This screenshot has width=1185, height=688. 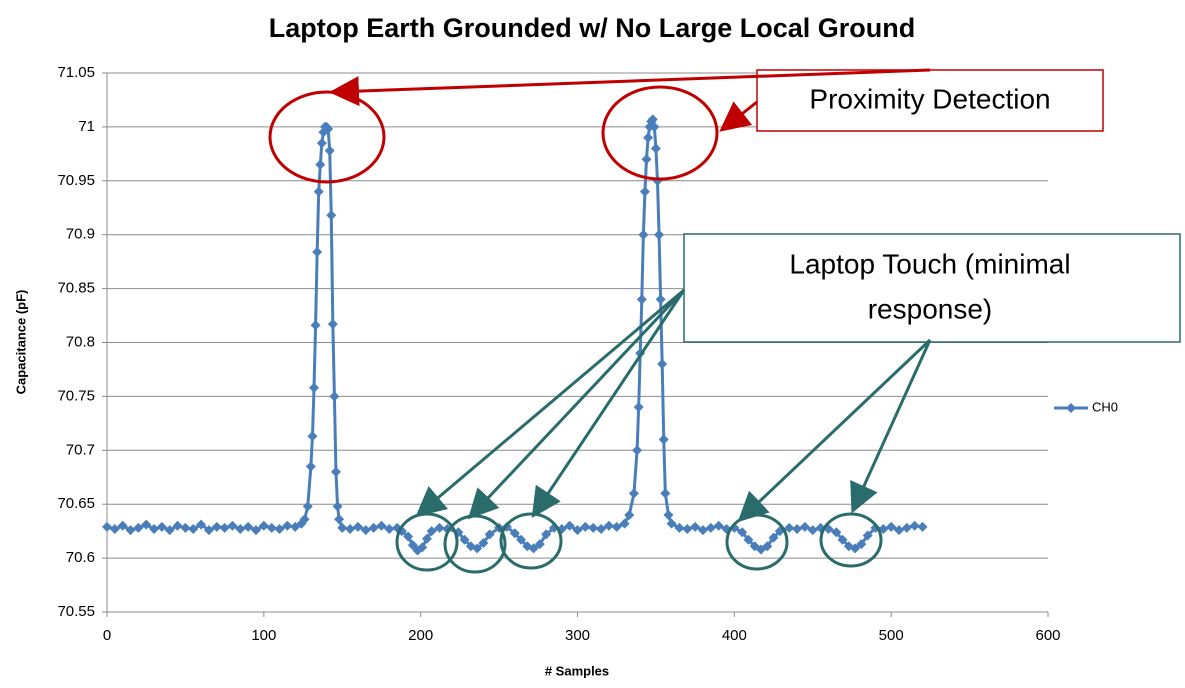 What do you see at coordinates (76, 611) in the screenshot?
I see `y-tick-label: 70.55` at bounding box center [76, 611].